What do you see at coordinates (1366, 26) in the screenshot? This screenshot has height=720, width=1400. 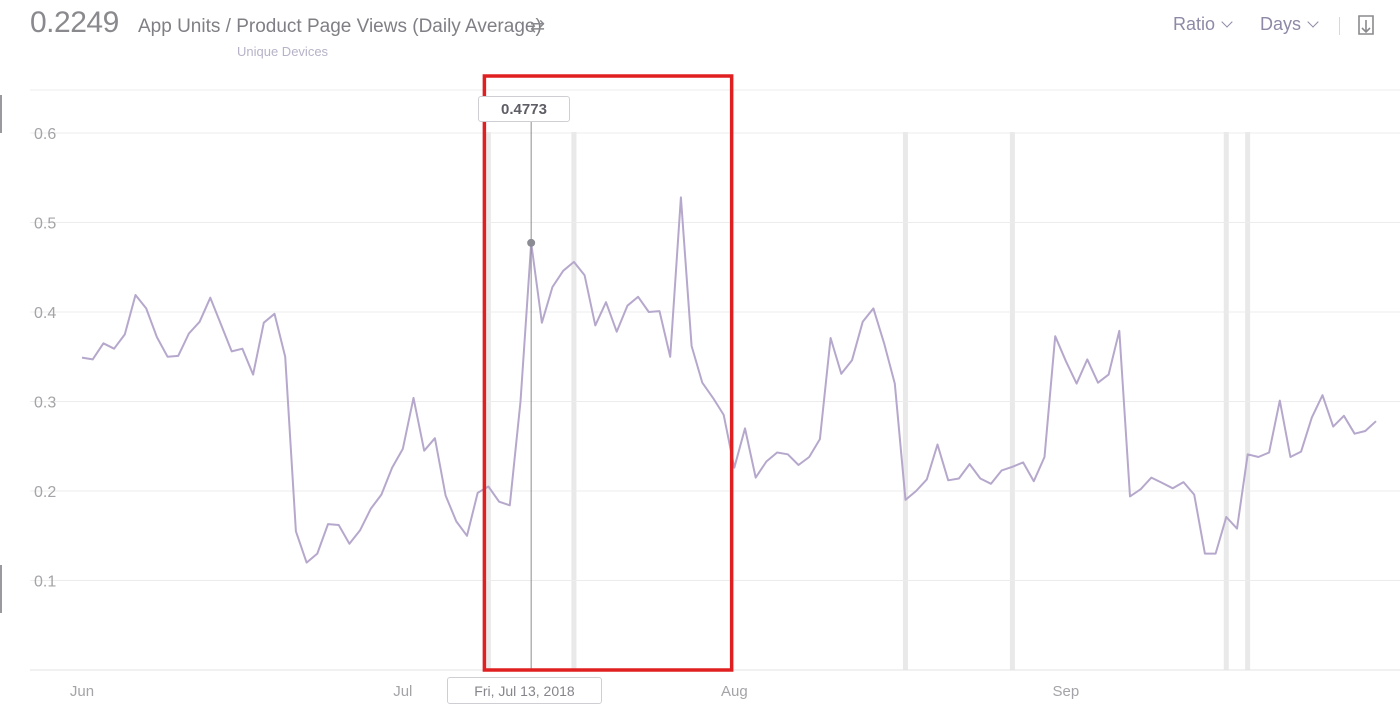 I see `download-icon` at bounding box center [1366, 26].